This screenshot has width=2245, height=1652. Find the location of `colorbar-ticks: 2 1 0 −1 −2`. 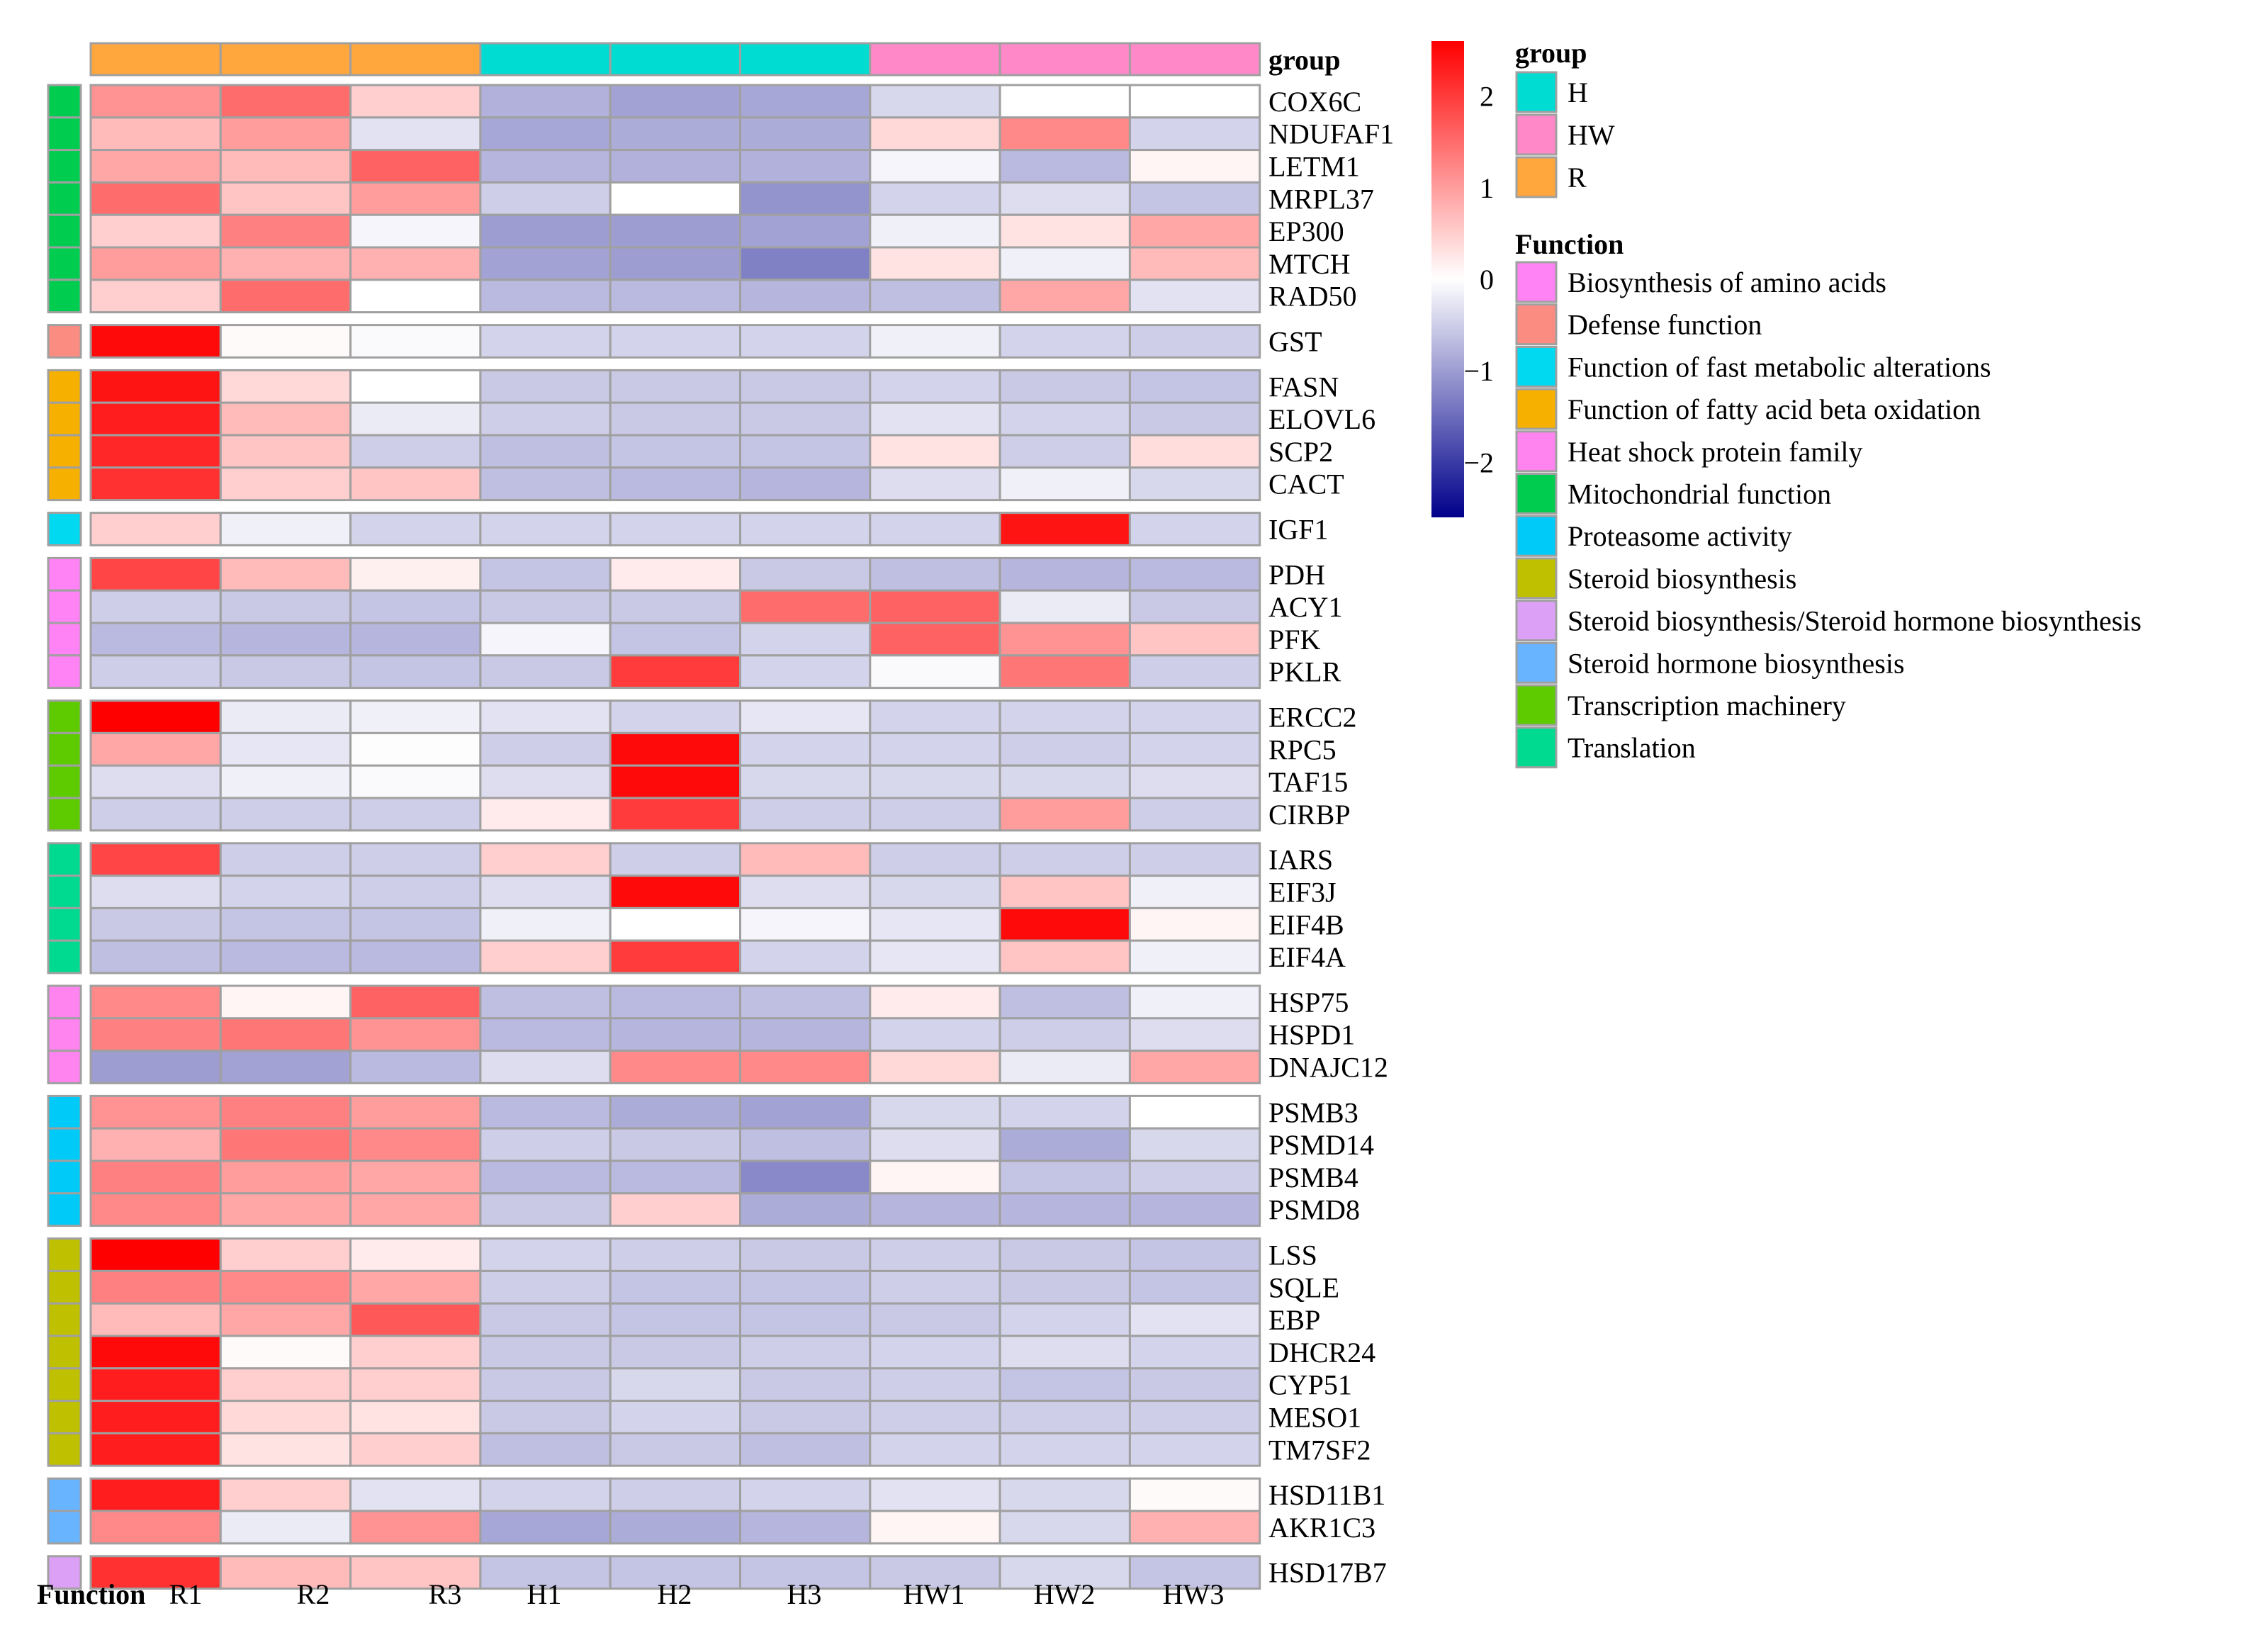

colorbar-ticks: 2 1 0 −1 −2 is located at coordinates (1478, 280).